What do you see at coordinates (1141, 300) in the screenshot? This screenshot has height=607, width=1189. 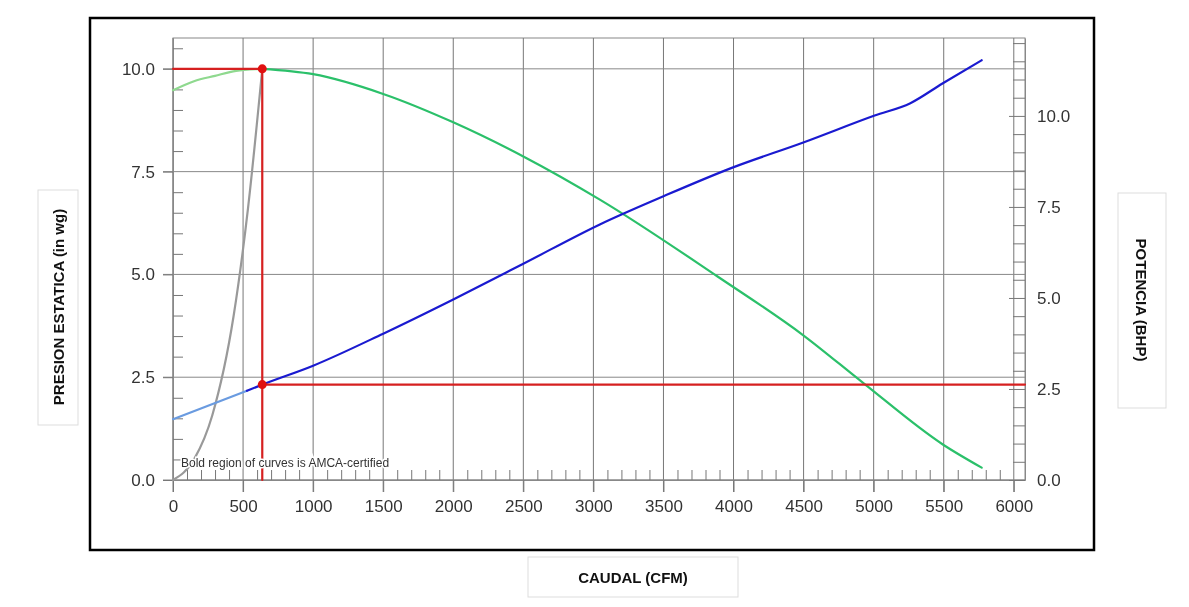 I see `y2-axis-title: POTENCIA (BHP)` at bounding box center [1141, 300].